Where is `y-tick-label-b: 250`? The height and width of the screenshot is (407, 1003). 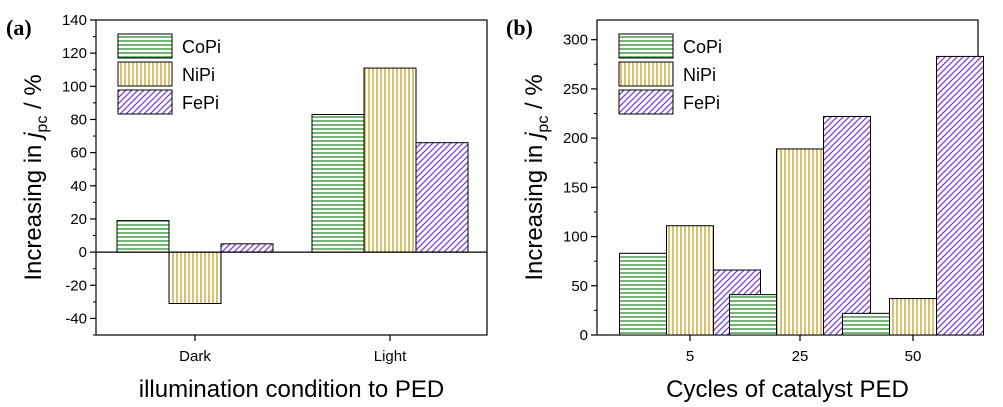
y-tick-label-b: 250 is located at coordinates (575, 89).